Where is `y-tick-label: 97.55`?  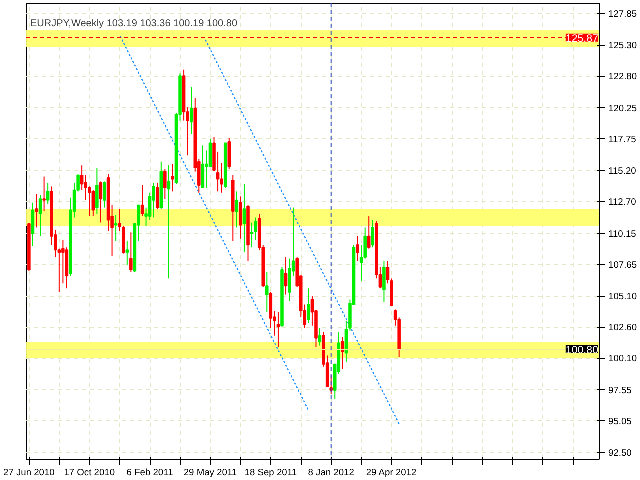
y-tick-label: 97.55 is located at coordinates (620, 390).